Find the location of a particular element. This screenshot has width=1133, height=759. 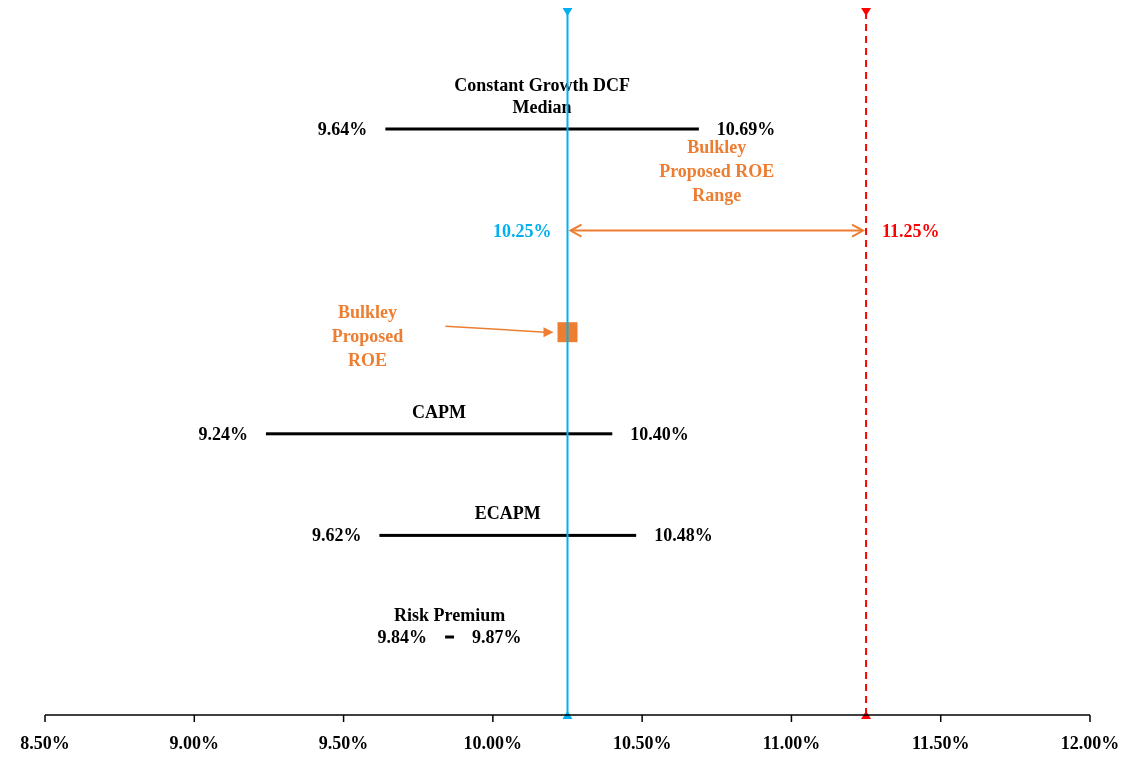

annotation: 10.48% is located at coordinates (683, 535).